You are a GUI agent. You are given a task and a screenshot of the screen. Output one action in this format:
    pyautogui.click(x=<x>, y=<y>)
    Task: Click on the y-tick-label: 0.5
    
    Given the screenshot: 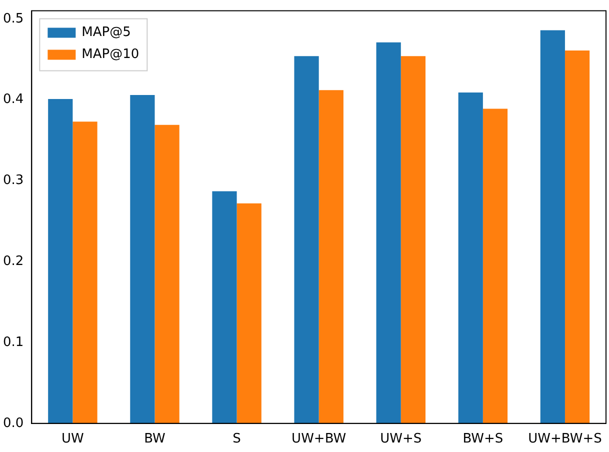 What is the action you would take?
    pyautogui.click(x=13, y=18)
    